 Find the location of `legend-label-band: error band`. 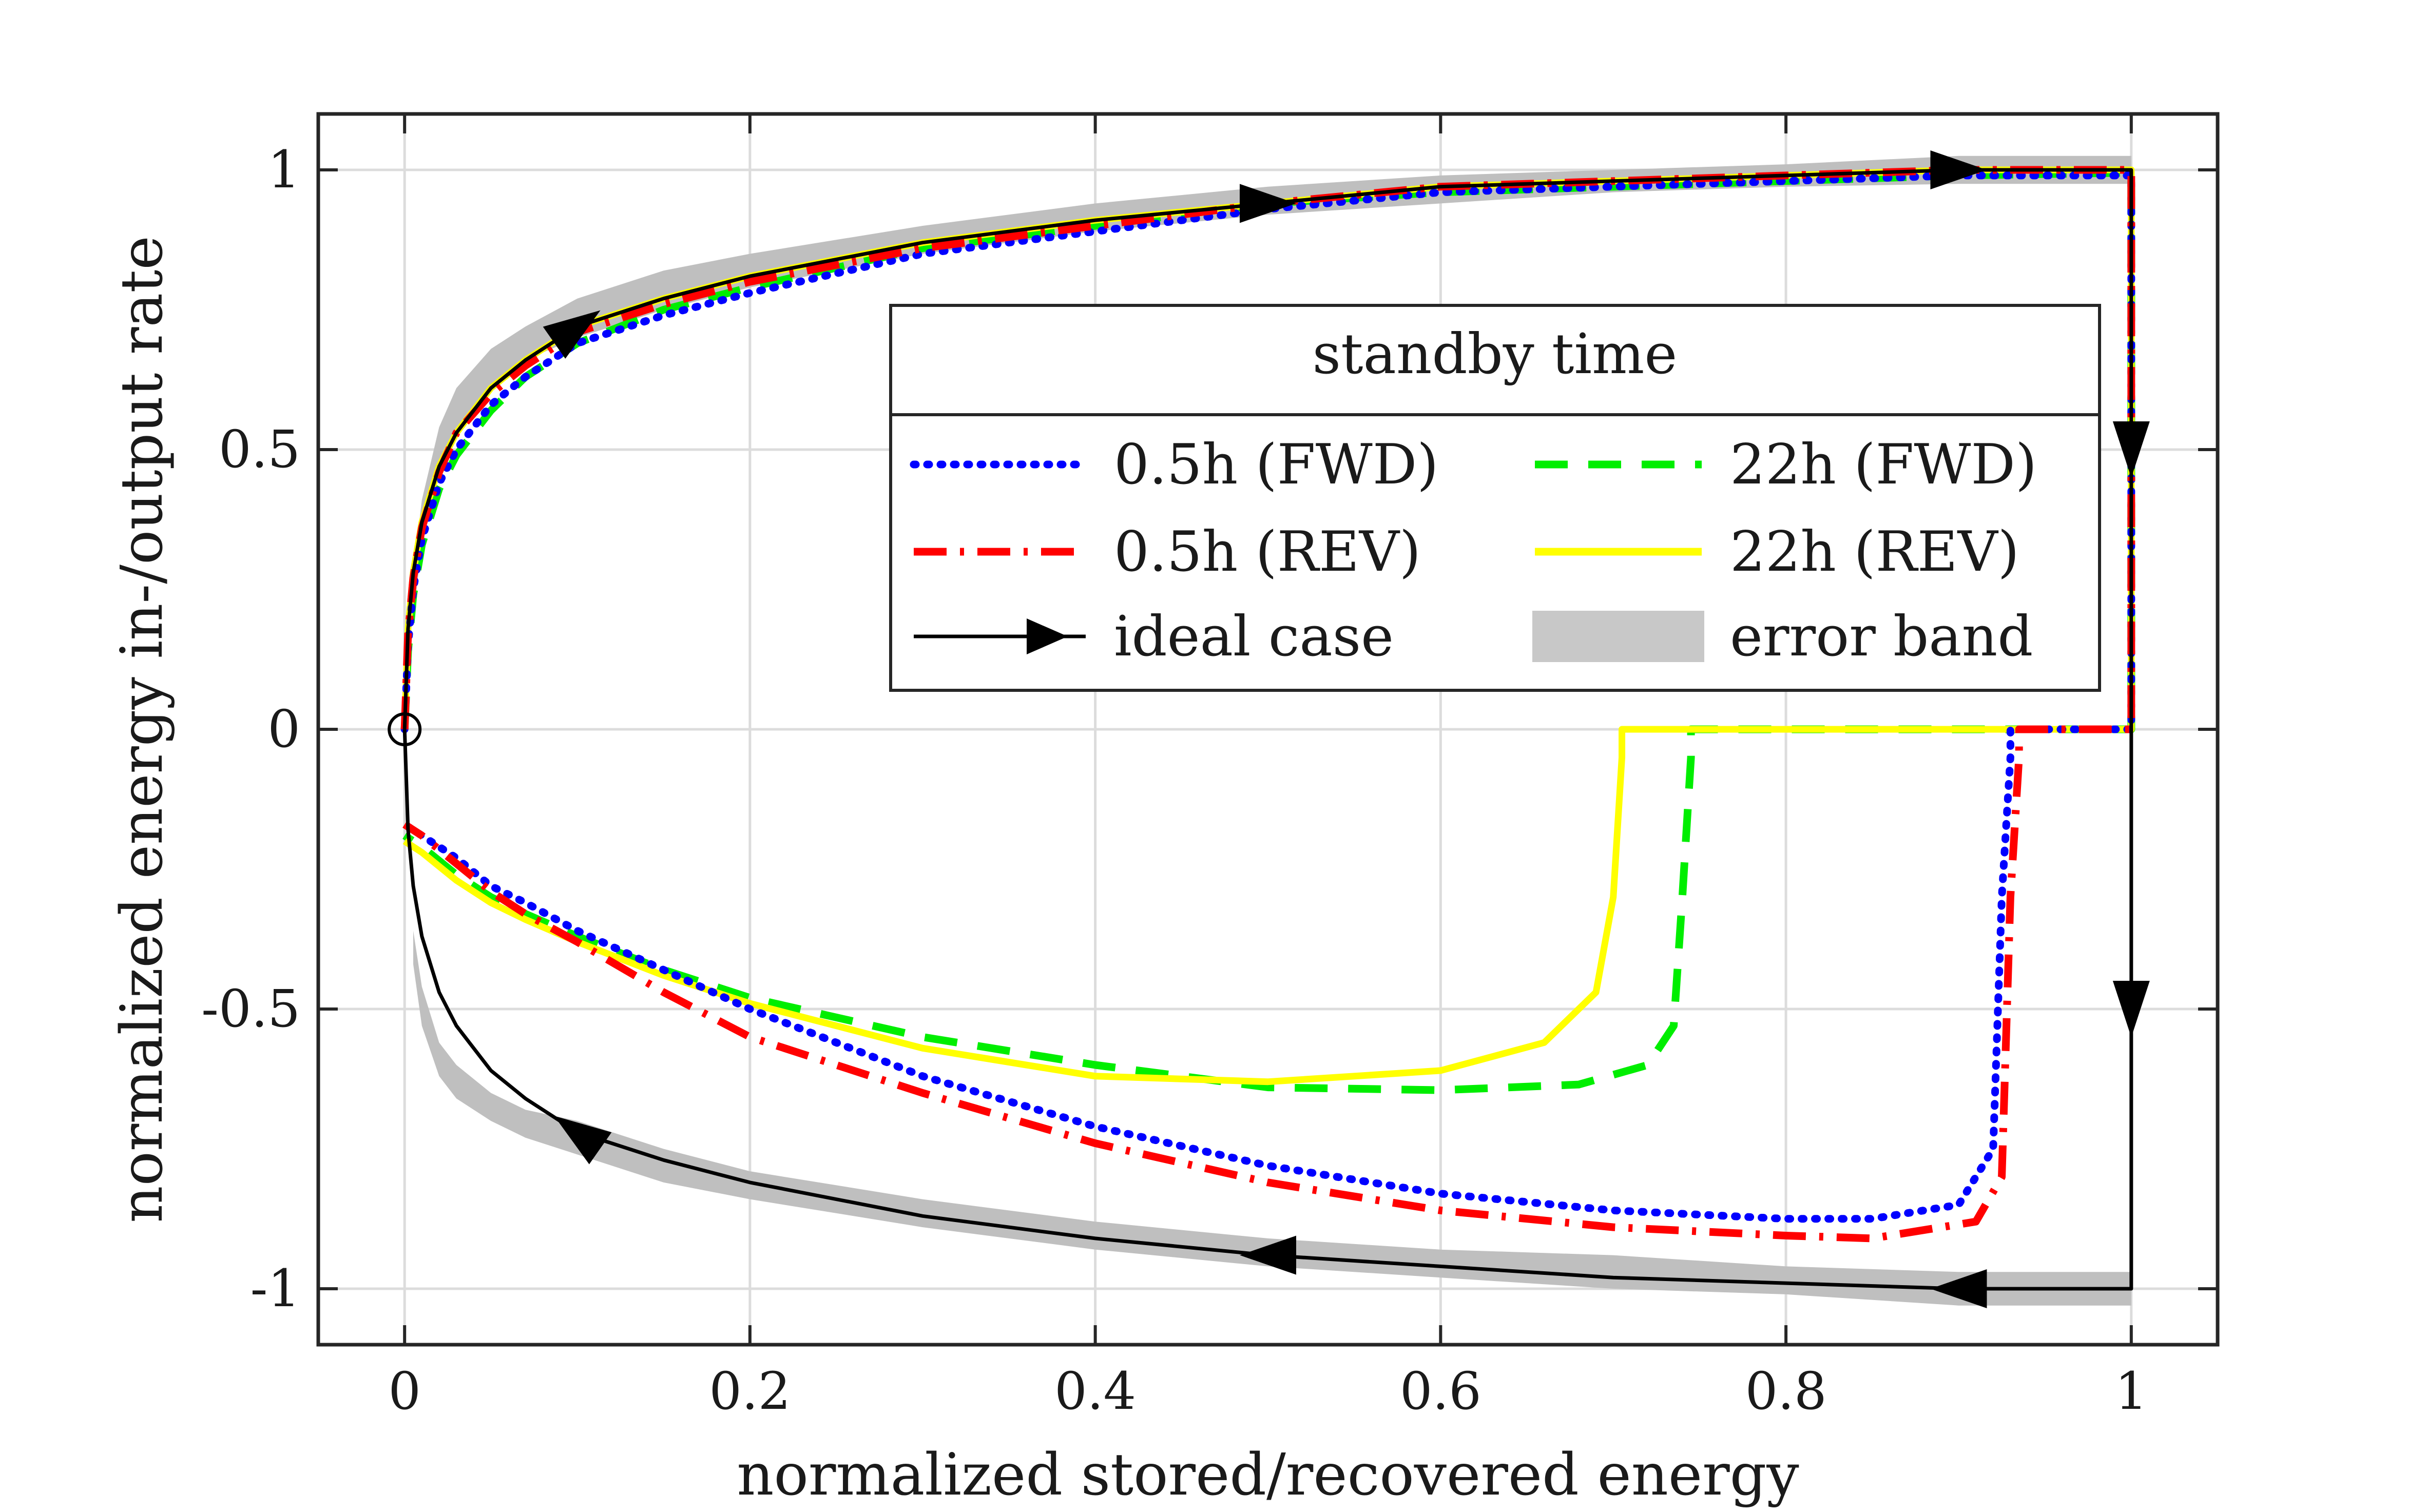

legend-label-band: error band is located at coordinates (1881, 637).